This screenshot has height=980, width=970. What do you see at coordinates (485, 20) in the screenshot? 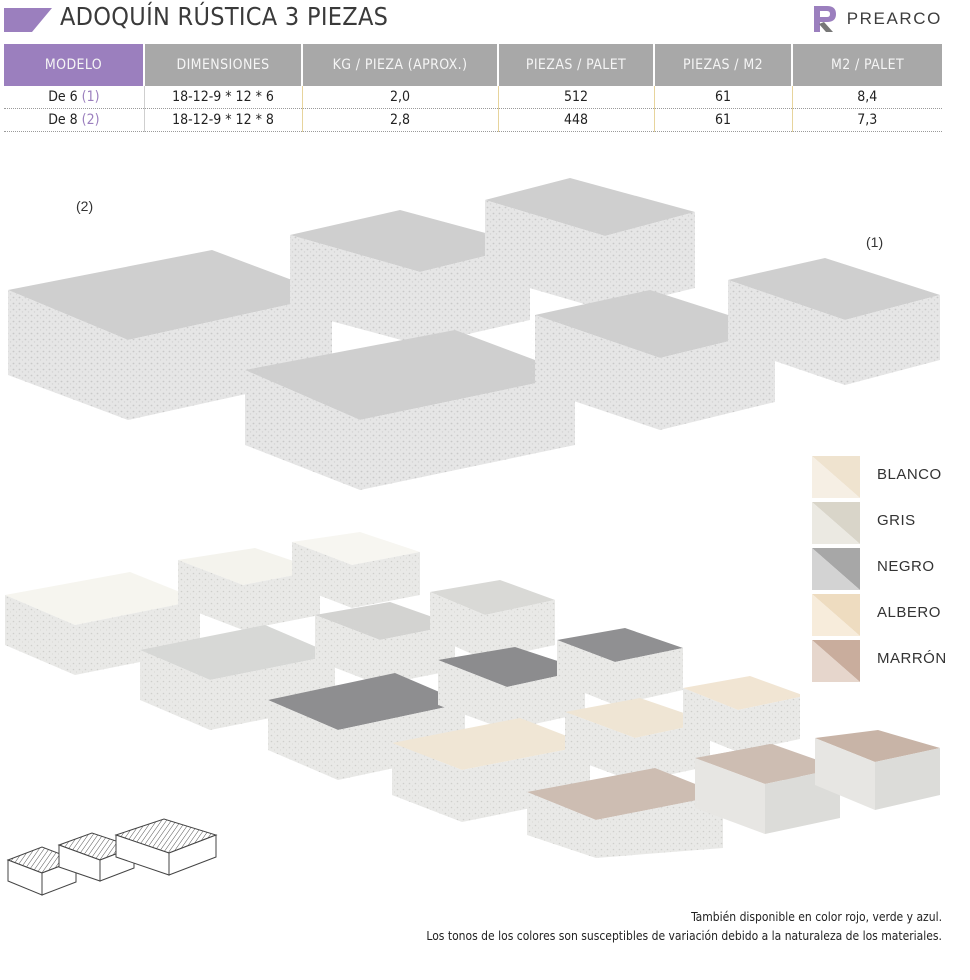
I see `header: ADOQUÍN RÚSTICA 3 PIEZAS PREARCO` at bounding box center [485, 20].